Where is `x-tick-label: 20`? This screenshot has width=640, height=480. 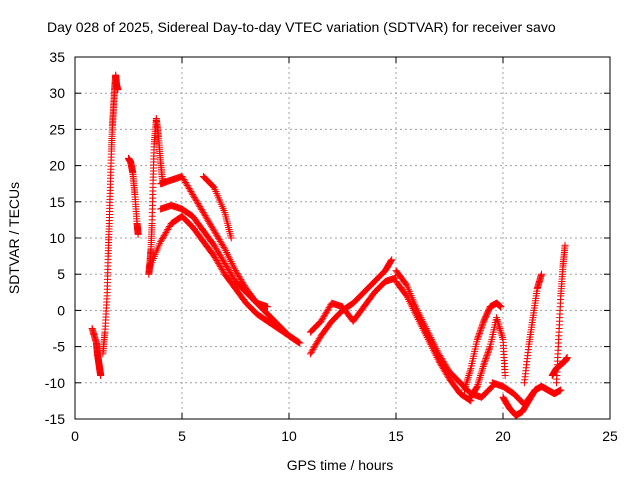 x-tick-label: 20 is located at coordinates (503, 436).